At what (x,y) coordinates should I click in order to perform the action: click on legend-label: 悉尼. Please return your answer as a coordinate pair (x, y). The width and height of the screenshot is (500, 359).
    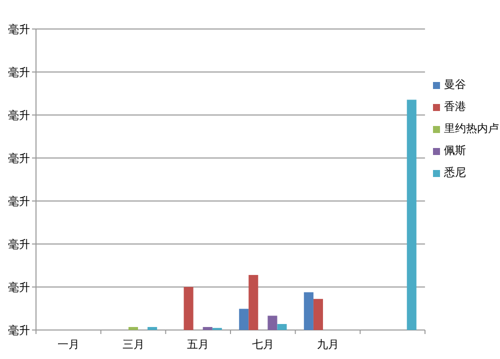
    Looking at the image, I should click on (454, 172).